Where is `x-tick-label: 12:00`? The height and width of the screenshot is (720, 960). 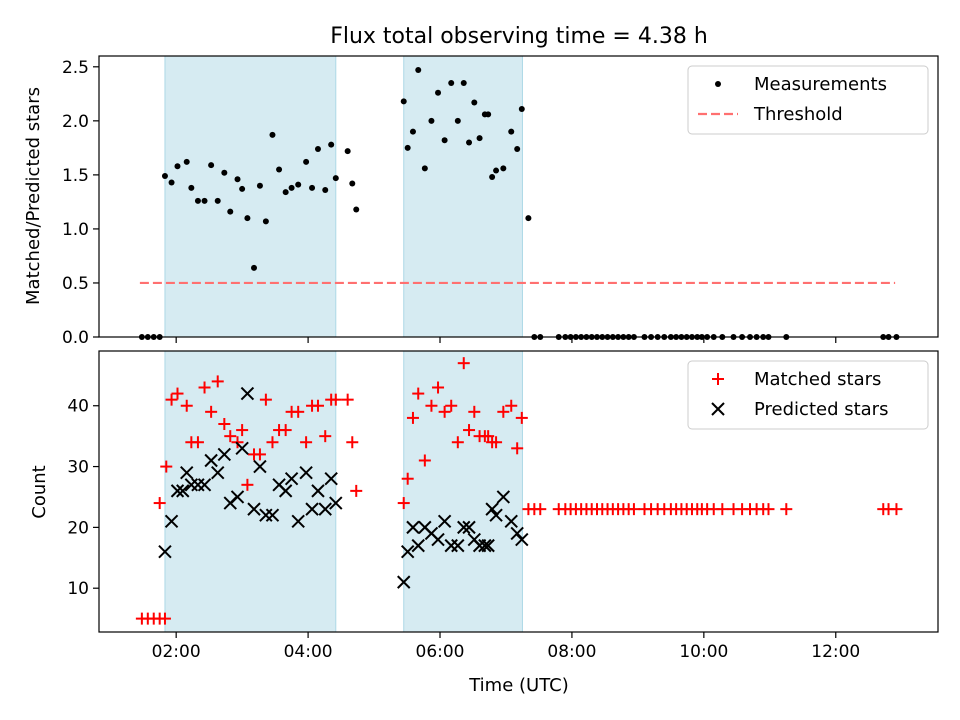 x-tick-label: 12:00 is located at coordinates (835, 652).